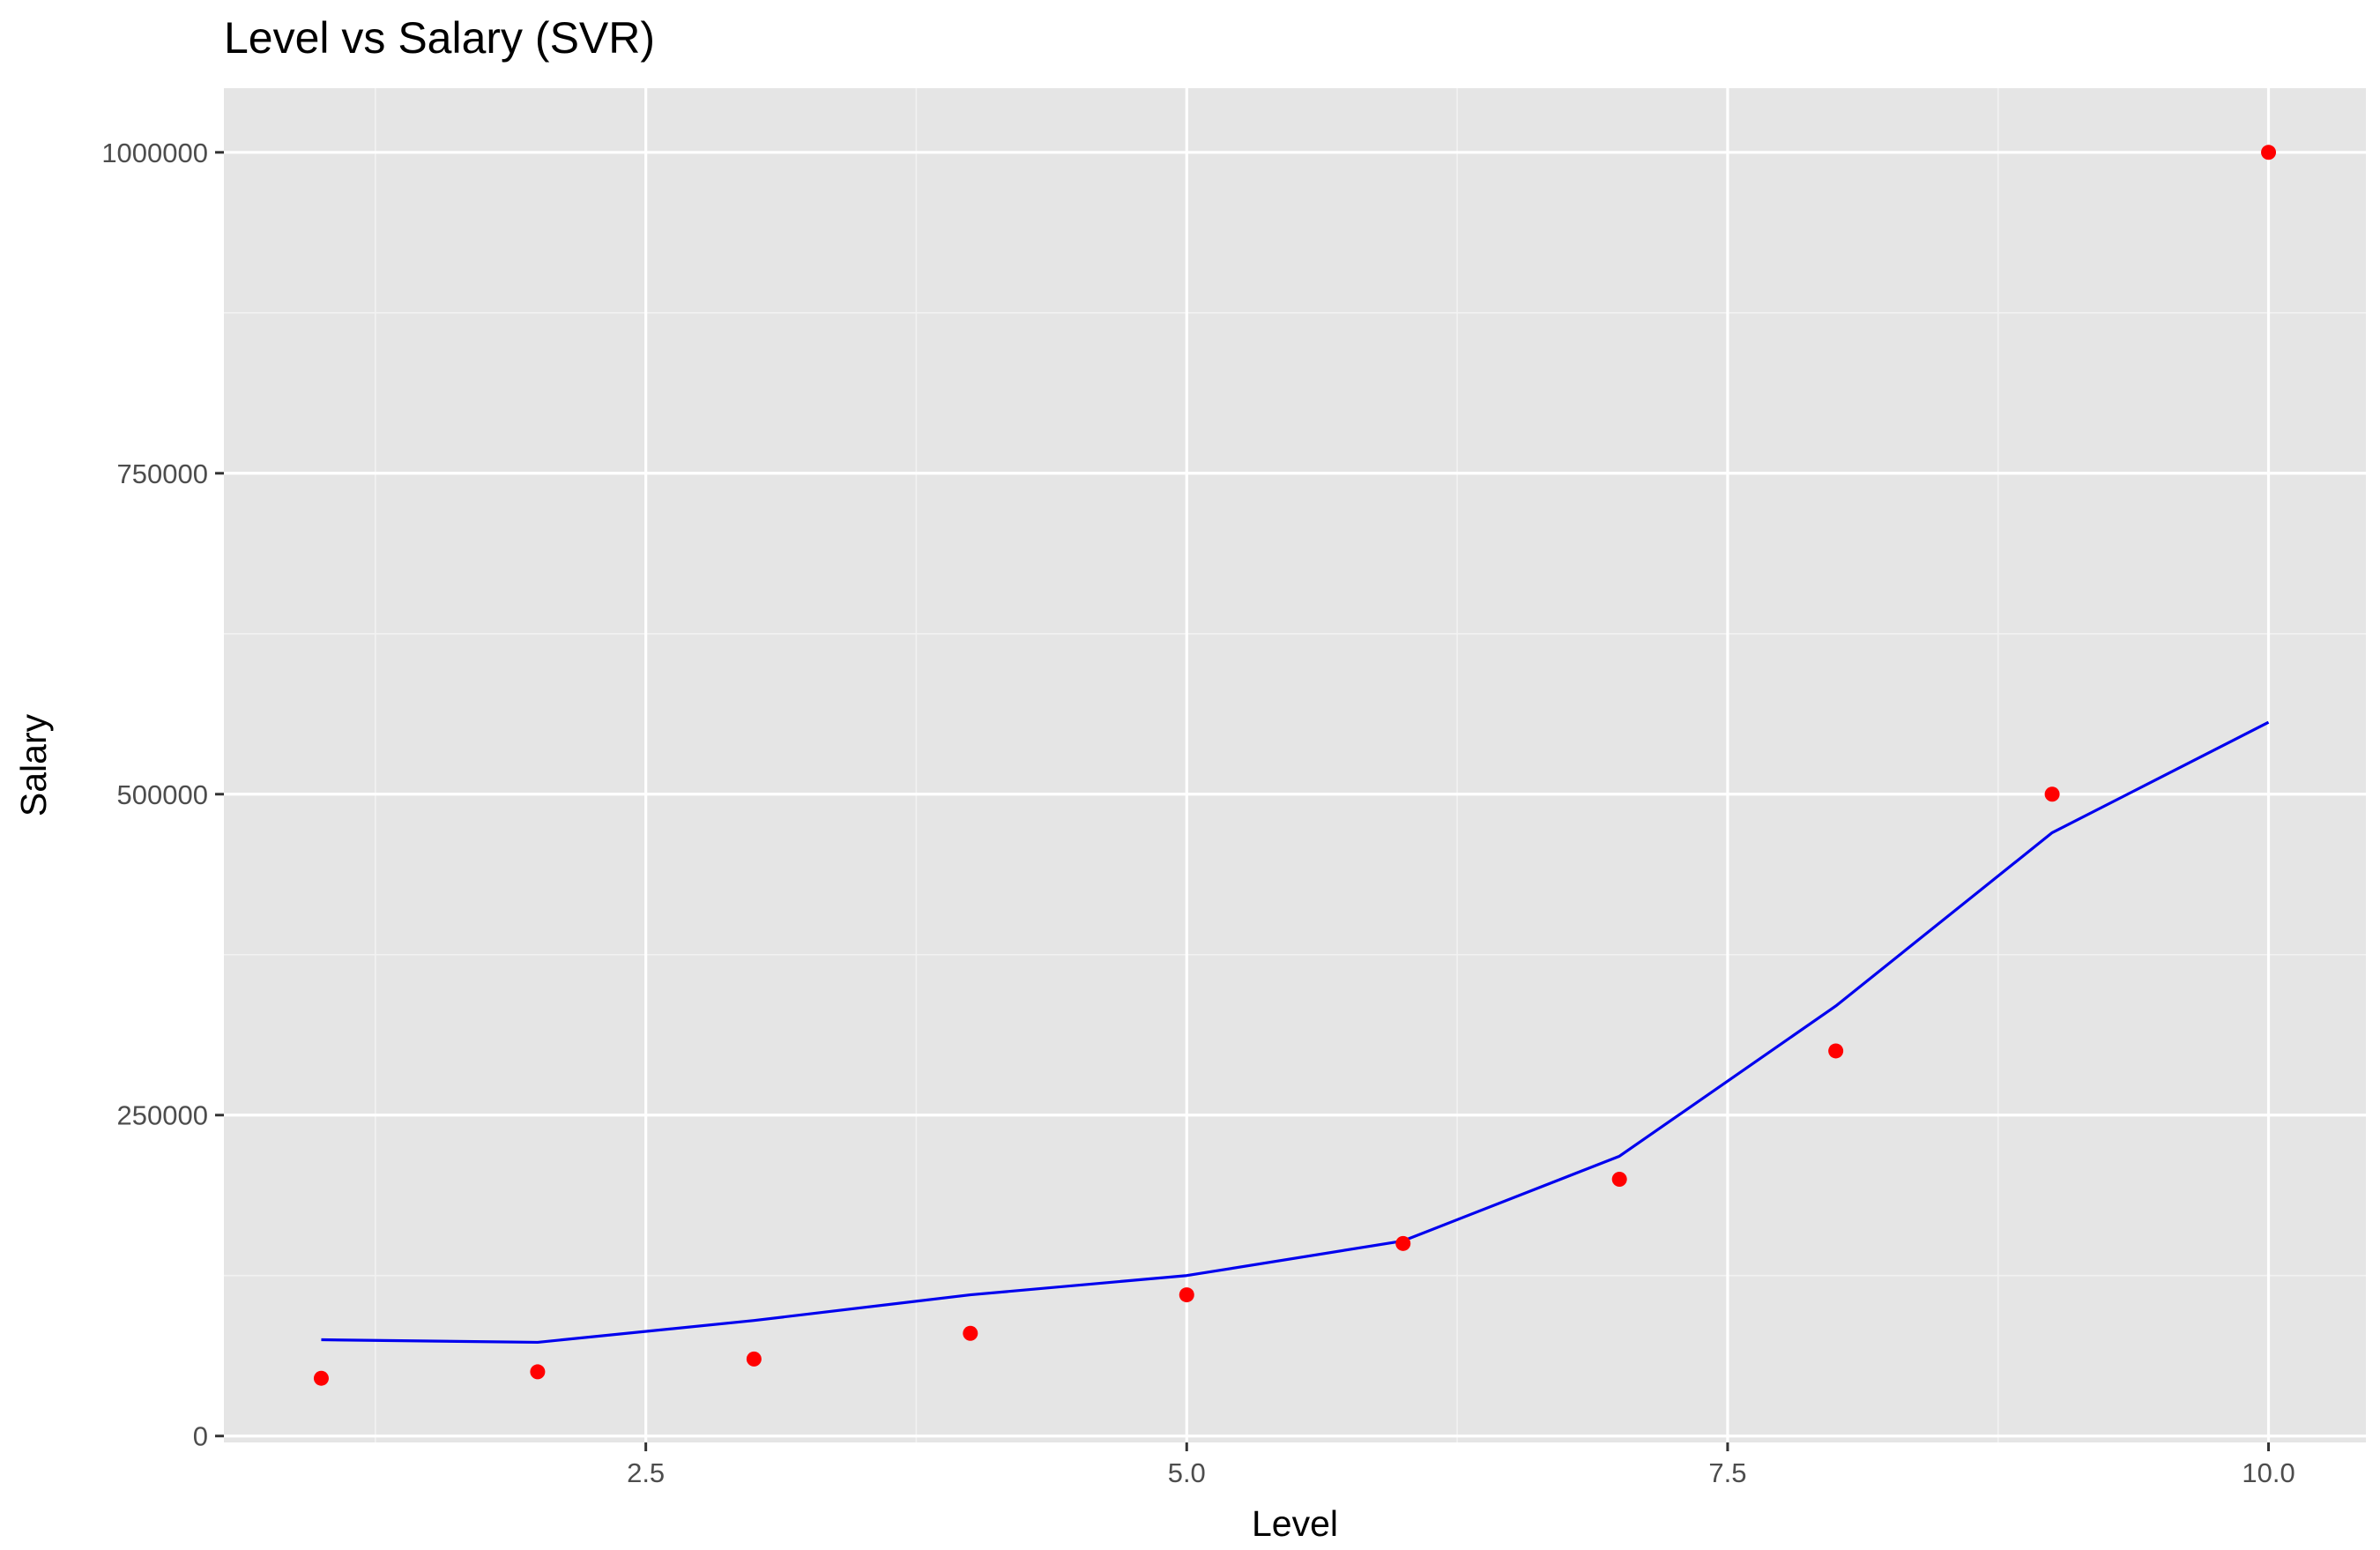  I want to click on y-tick-label: 250000, so click(163, 1115).